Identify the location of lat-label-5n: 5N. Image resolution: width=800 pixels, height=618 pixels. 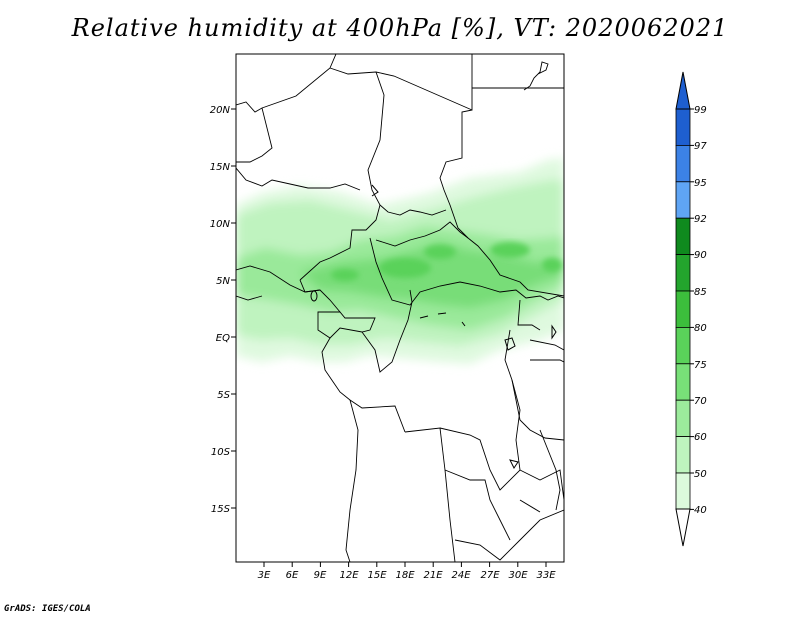
(223, 281).